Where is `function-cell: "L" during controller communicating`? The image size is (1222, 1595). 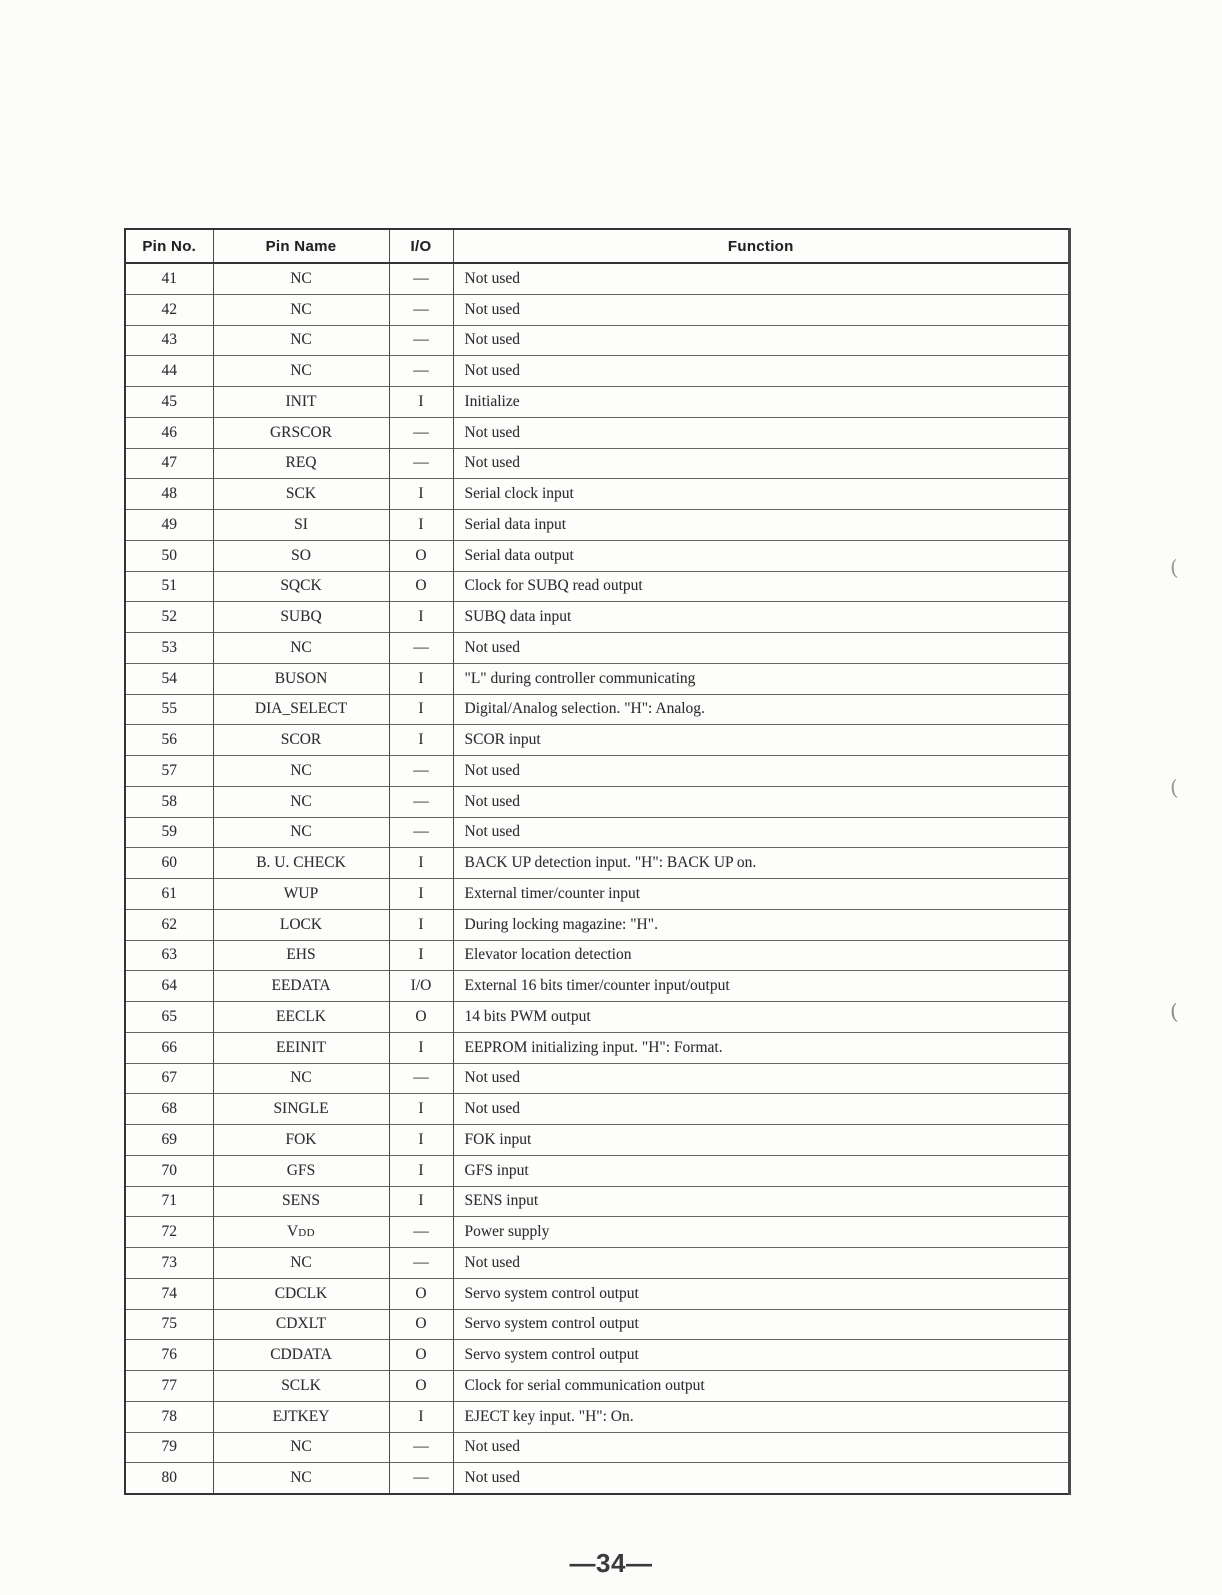 function-cell: "L" during controller communicating is located at coordinates (761, 678).